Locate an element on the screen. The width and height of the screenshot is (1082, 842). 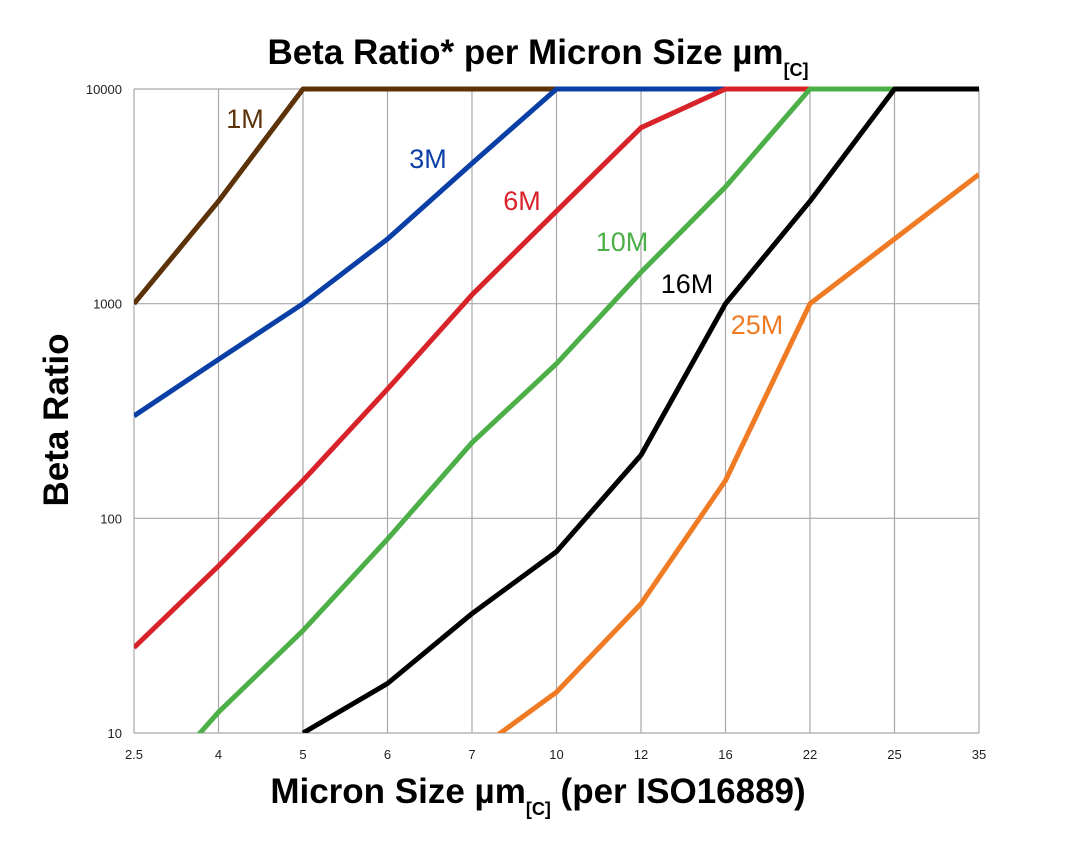
chart-title: Beta Ratio* per Micron Size µm[C] is located at coordinates (537, 56).